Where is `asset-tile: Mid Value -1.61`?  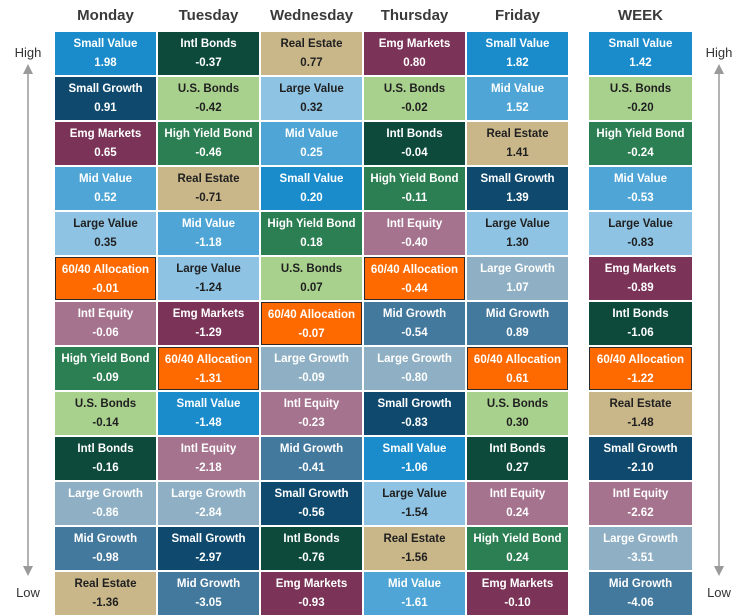
asset-tile: Mid Value -1.61 is located at coordinates (414, 593).